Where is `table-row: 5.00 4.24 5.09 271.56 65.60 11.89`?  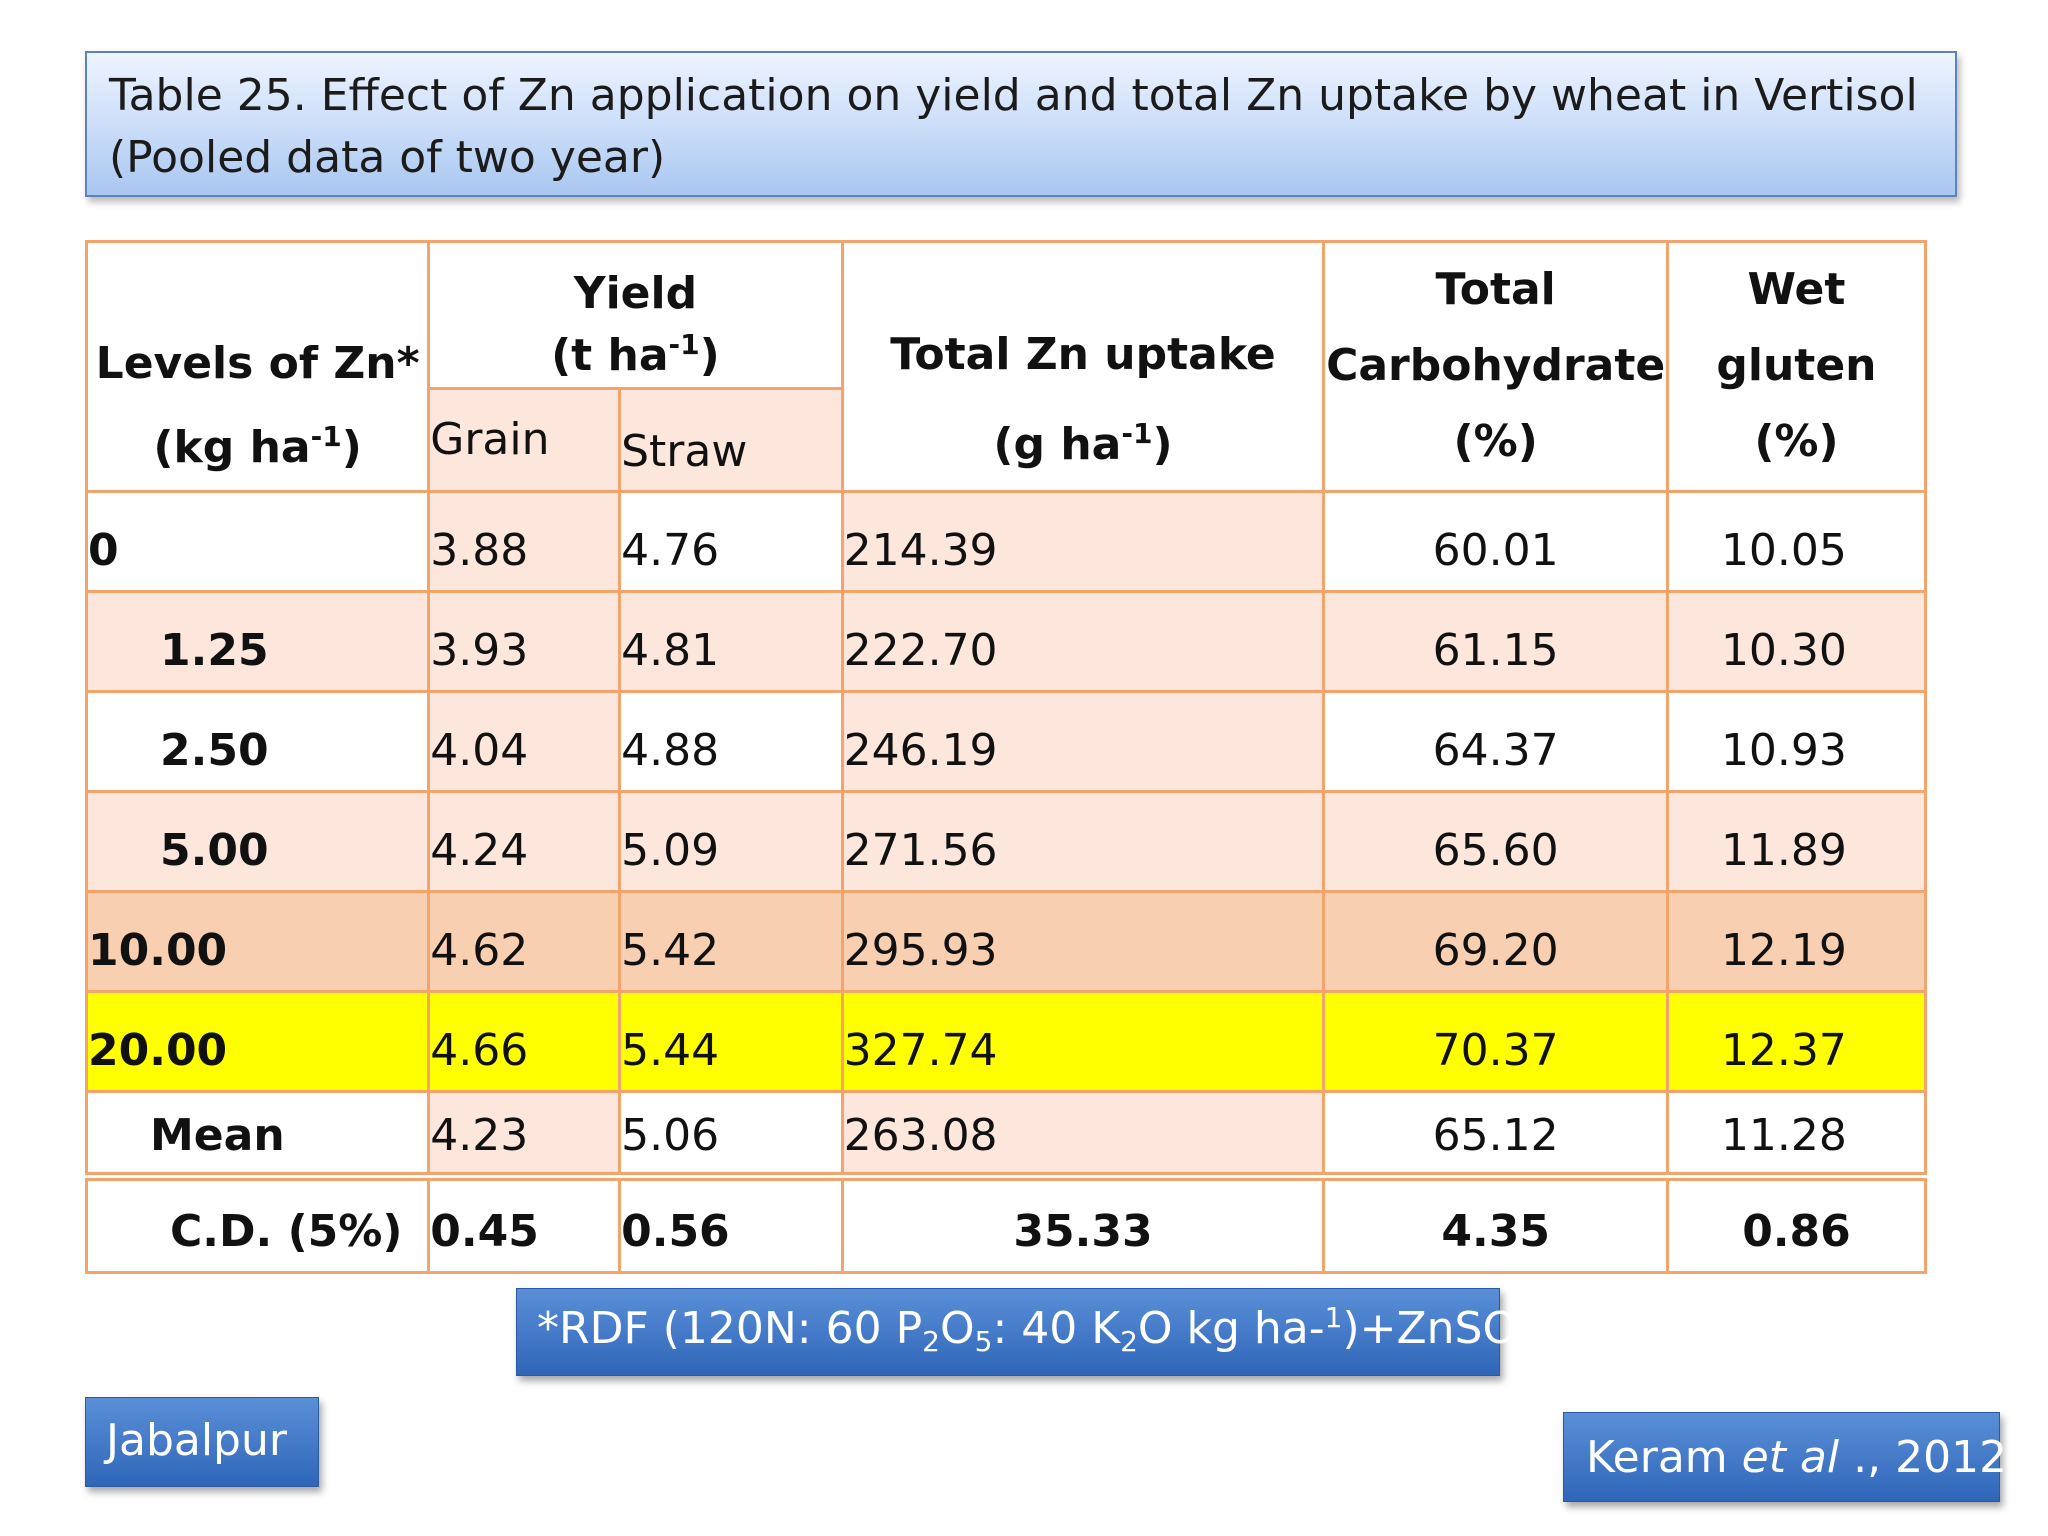 table-row: 5.00 4.24 5.09 271.56 65.60 11.89 is located at coordinates (1006, 841).